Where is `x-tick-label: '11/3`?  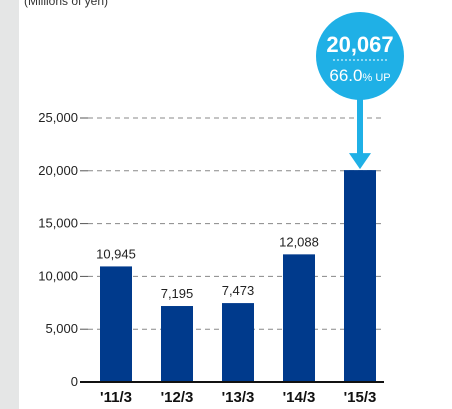
x-tick-label: '11/3 is located at coordinates (116, 397).